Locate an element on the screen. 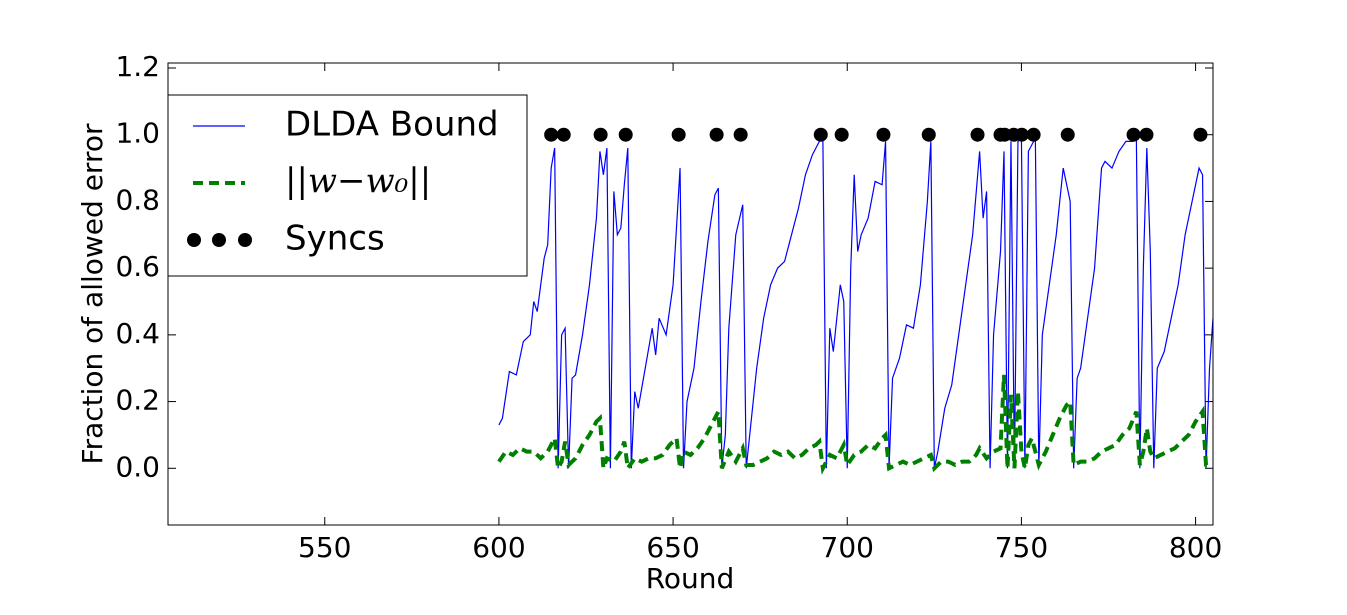  x-tick-label: 700 is located at coordinates (847, 547).